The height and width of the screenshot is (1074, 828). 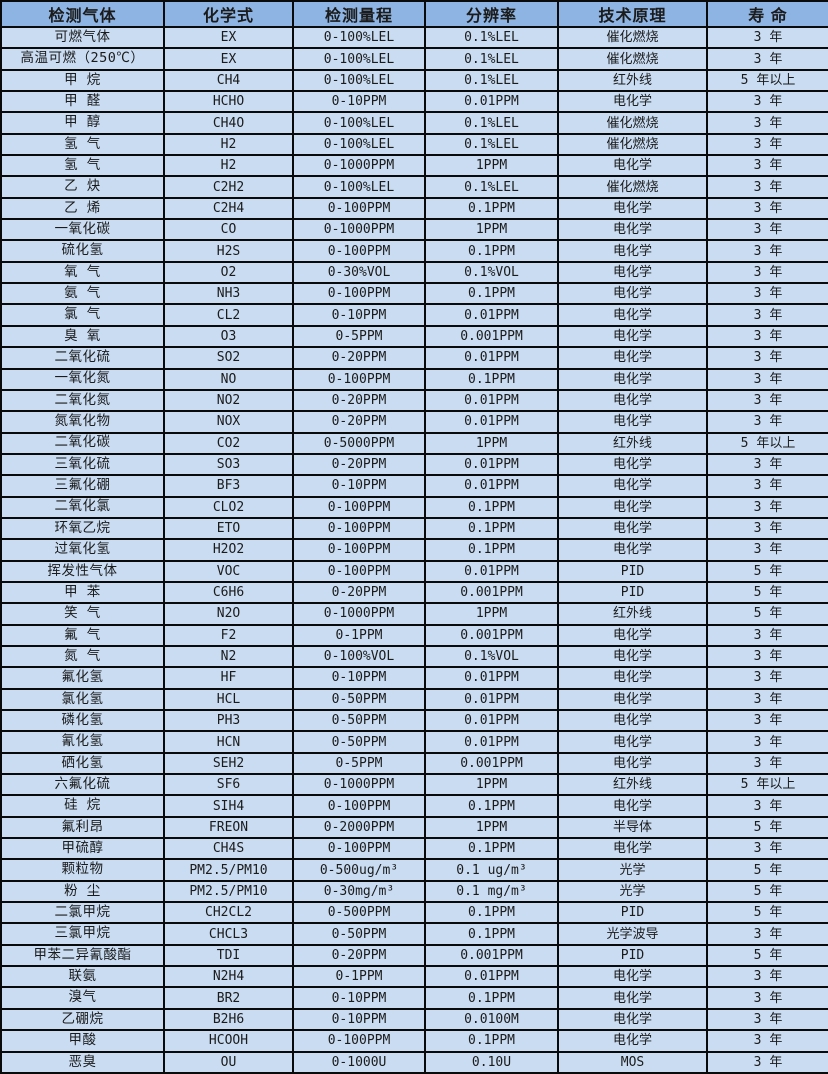 What do you see at coordinates (82, 870) in the screenshot?
I see `cell-gas: 颗粒物` at bounding box center [82, 870].